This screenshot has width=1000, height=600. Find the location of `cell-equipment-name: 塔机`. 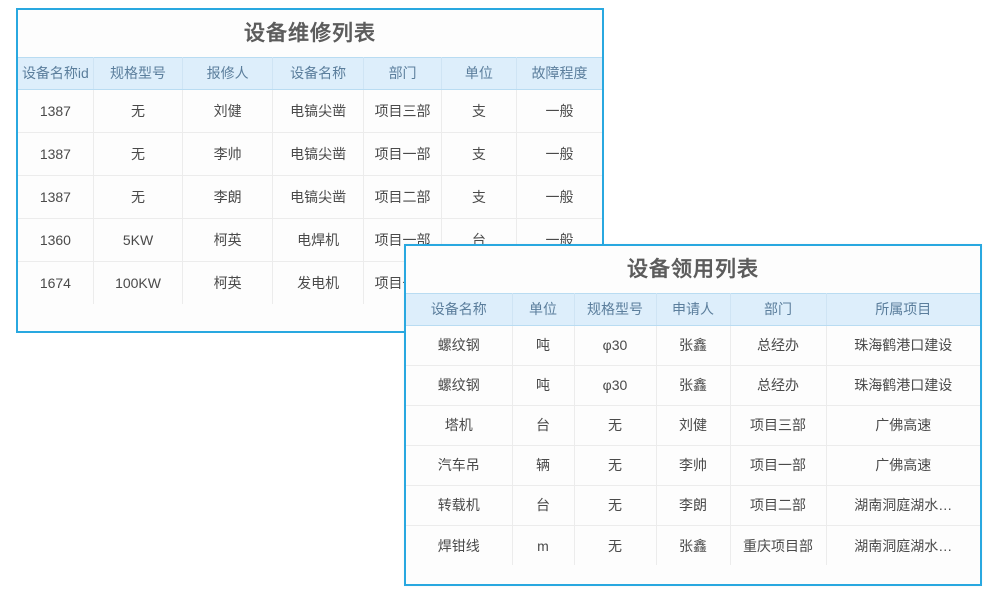

cell-equipment-name: 塔机 is located at coordinates (459, 425).